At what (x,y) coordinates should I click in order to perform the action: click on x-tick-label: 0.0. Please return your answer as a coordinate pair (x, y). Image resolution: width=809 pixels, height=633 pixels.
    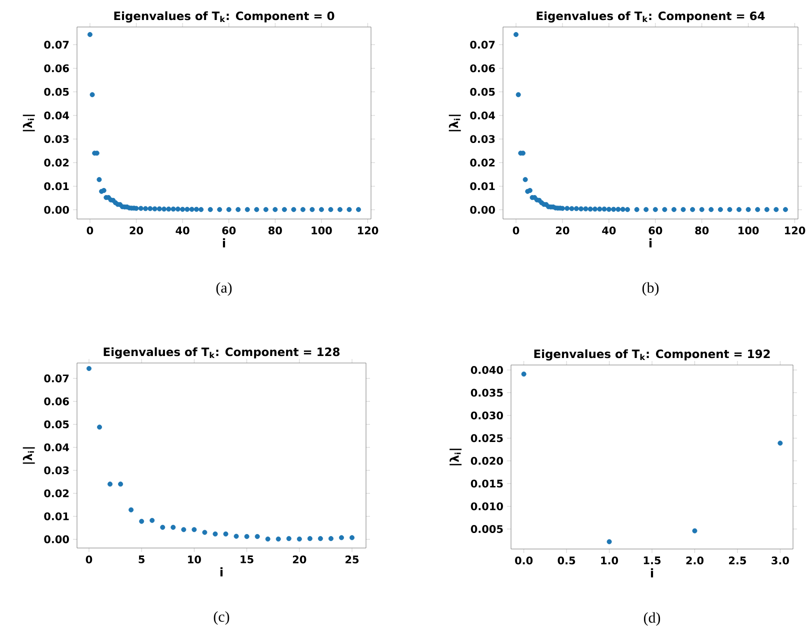
    Looking at the image, I should click on (524, 560).